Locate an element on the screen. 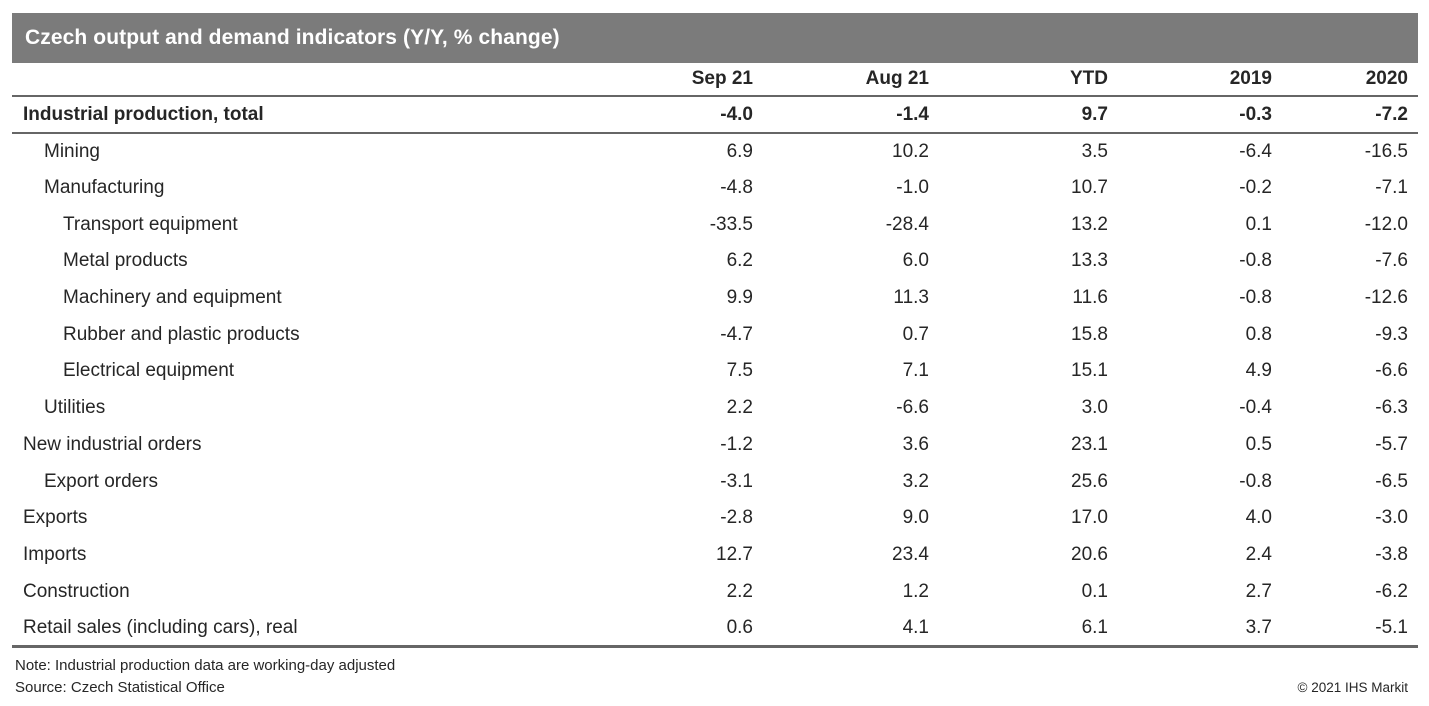 This screenshot has width=1429, height=706. cell-2019: 4.0 is located at coordinates (1258, 518).